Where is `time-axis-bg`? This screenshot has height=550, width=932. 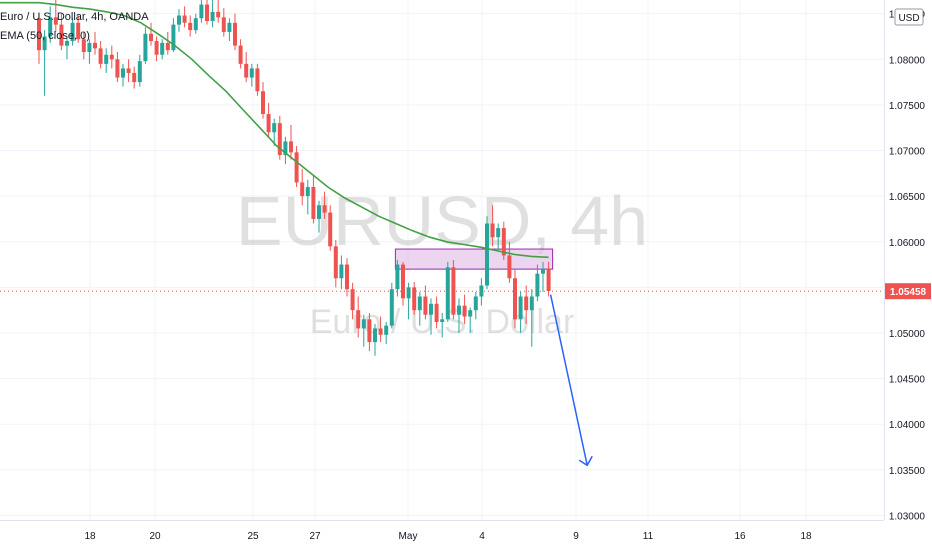
time-axis-bg is located at coordinates (466, 535).